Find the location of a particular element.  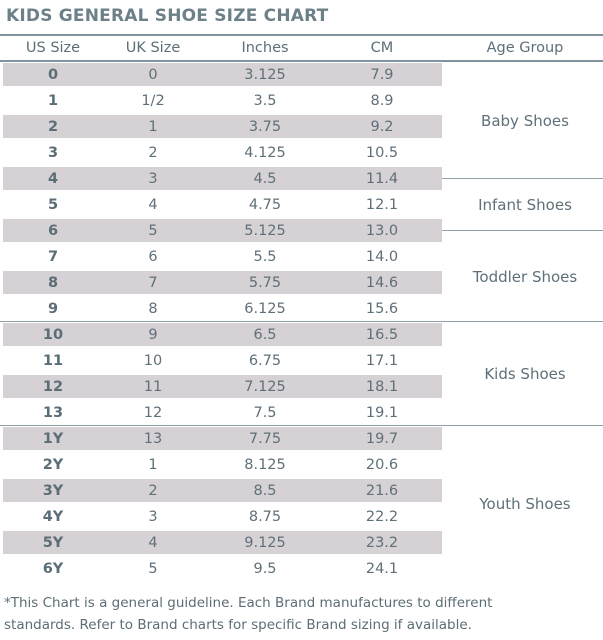

us-size-cell: 8 is located at coordinates (53, 283).